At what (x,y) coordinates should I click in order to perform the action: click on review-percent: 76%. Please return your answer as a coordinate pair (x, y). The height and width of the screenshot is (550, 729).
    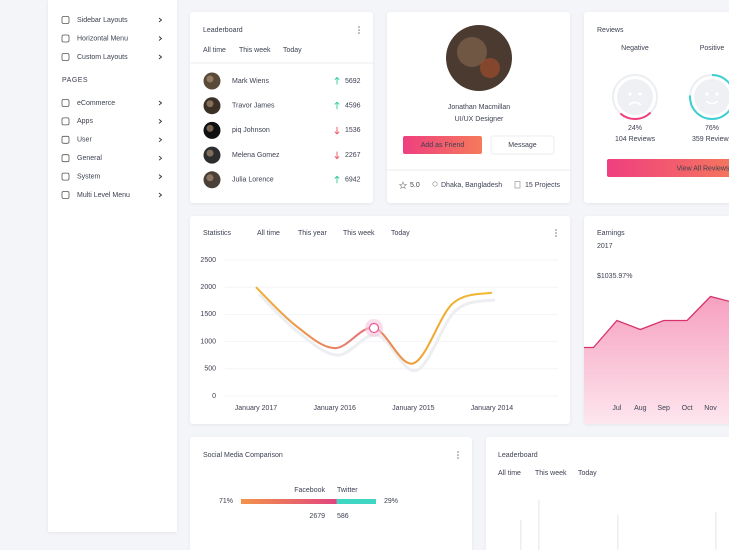
    Looking at the image, I should click on (712, 128).